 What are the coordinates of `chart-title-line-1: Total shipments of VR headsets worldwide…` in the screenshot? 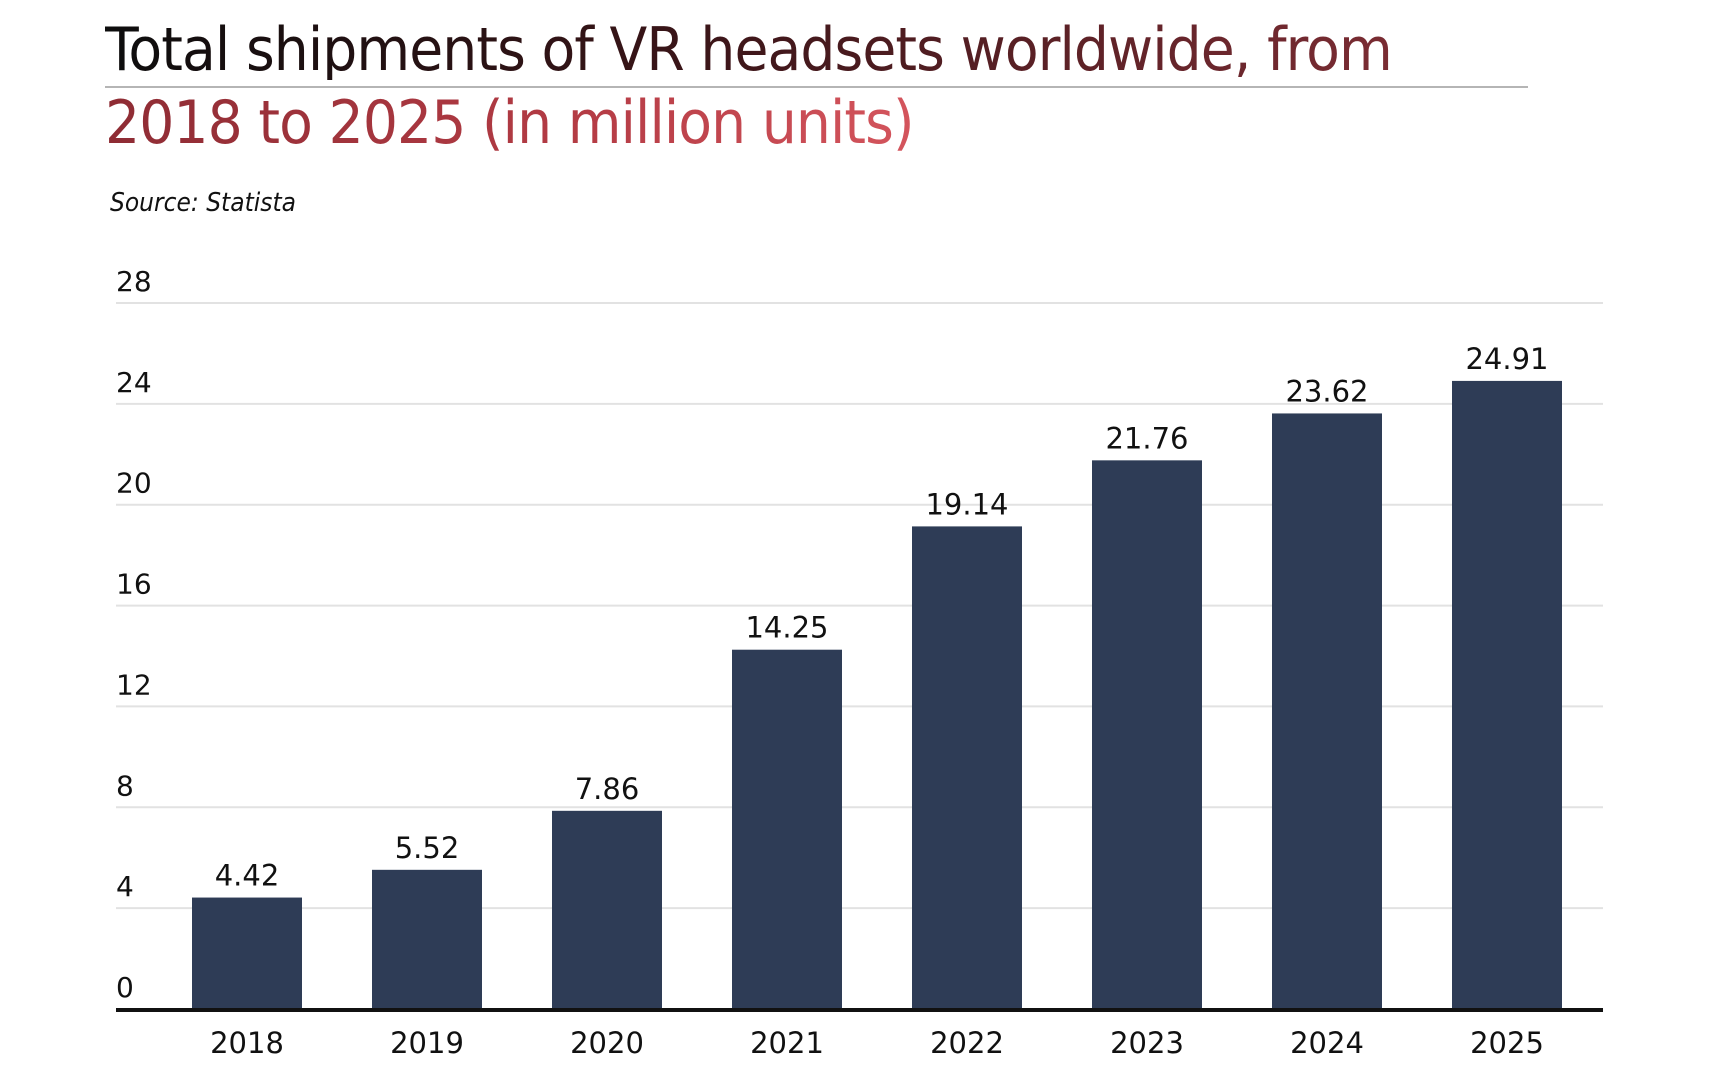 It's located at (749, 50).